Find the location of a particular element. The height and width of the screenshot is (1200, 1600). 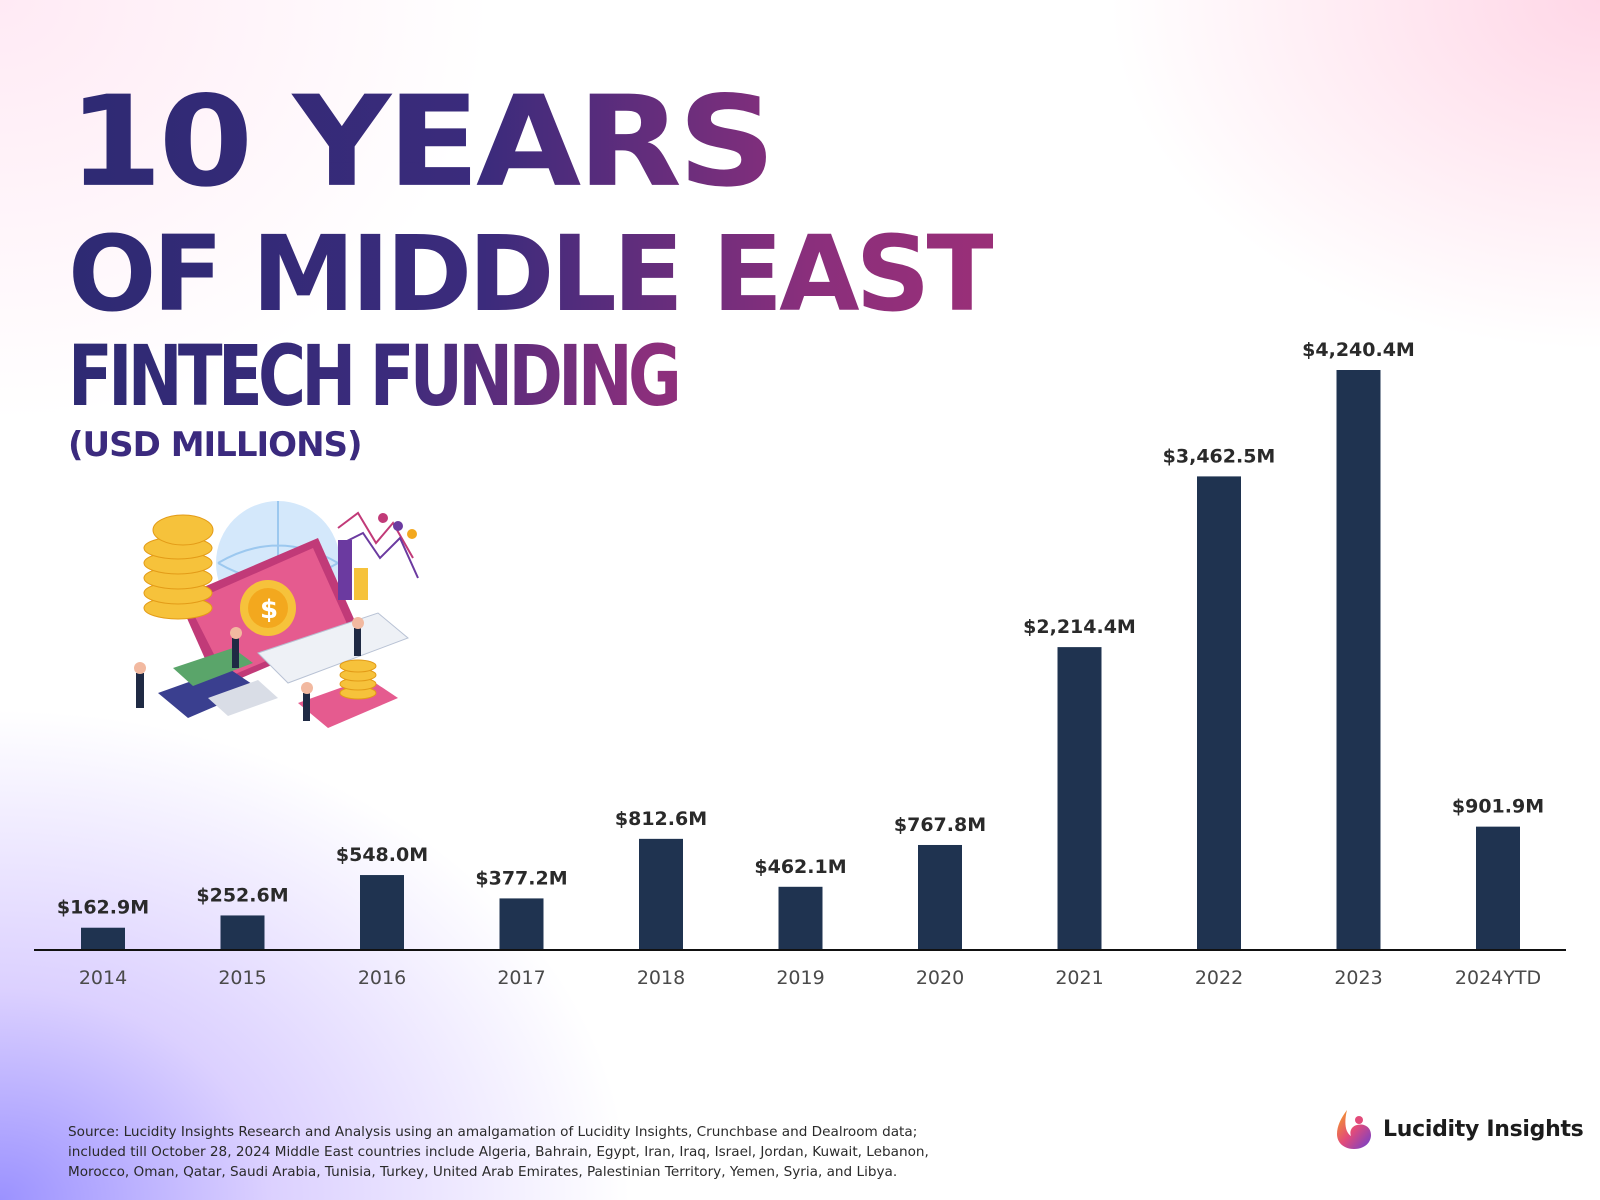

x-tick-label-2018: 2018 is located at coordinates (661, 978).